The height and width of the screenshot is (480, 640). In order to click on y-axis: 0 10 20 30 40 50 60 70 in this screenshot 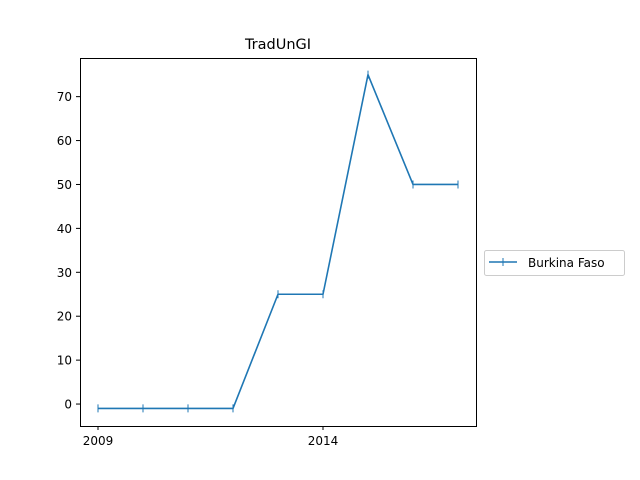, I will do `click(68, 251)`.